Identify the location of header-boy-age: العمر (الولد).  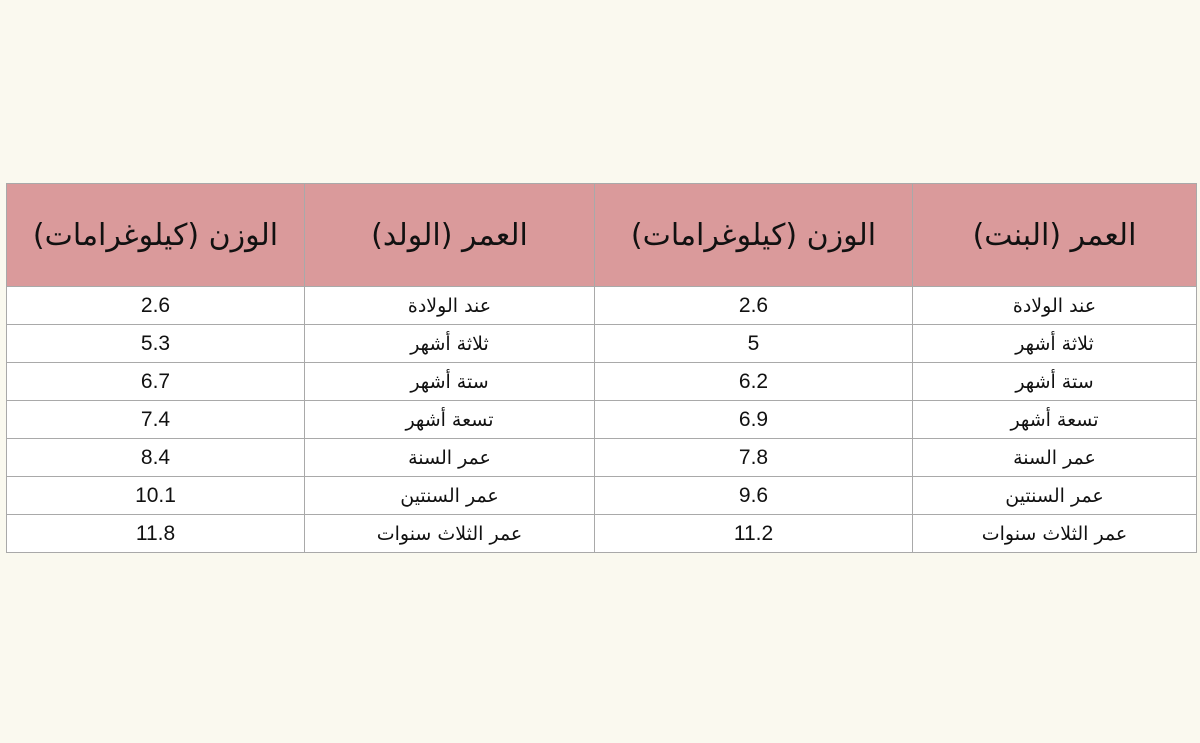
(449, 235).